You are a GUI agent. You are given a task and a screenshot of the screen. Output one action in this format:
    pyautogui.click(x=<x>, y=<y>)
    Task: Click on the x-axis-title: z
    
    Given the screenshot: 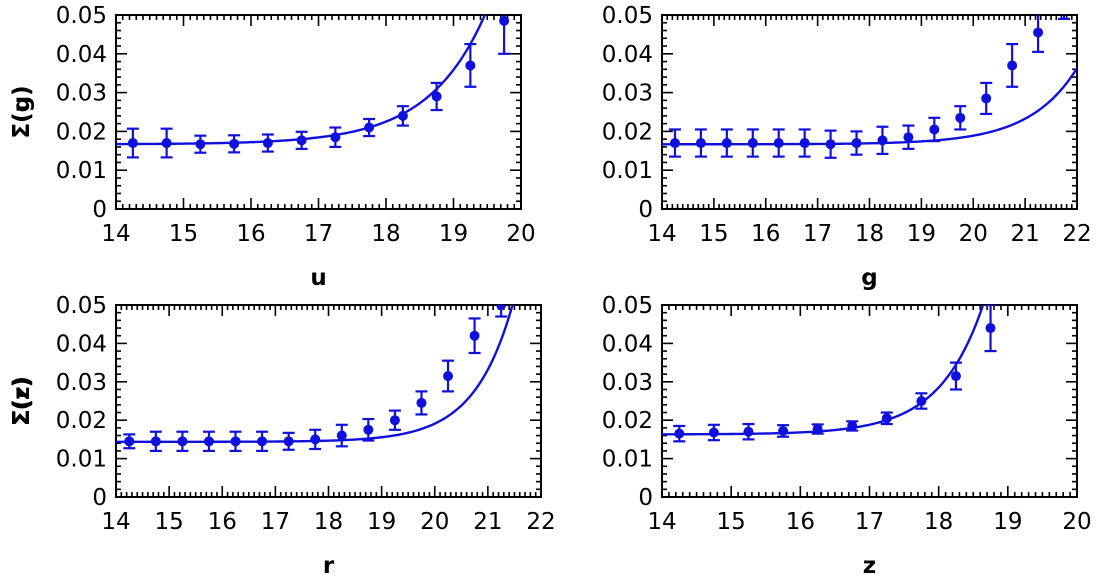 What is the action you would take?
    pyautogui.click(x=869, y=566)
    